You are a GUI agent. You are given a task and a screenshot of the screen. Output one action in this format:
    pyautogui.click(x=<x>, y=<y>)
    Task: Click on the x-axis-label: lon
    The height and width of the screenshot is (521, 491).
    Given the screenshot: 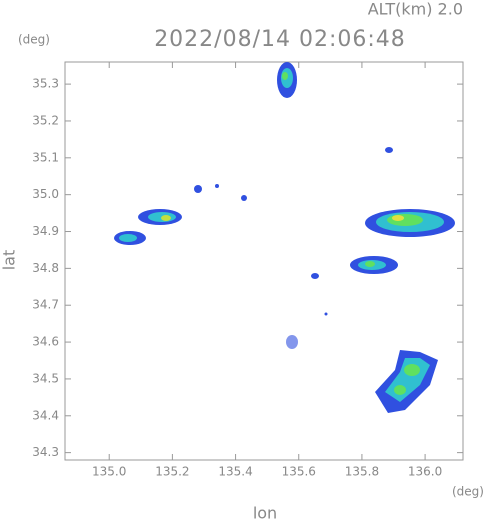 What is the action you would take?
    pyautogui.click(x=265, y=512)
    